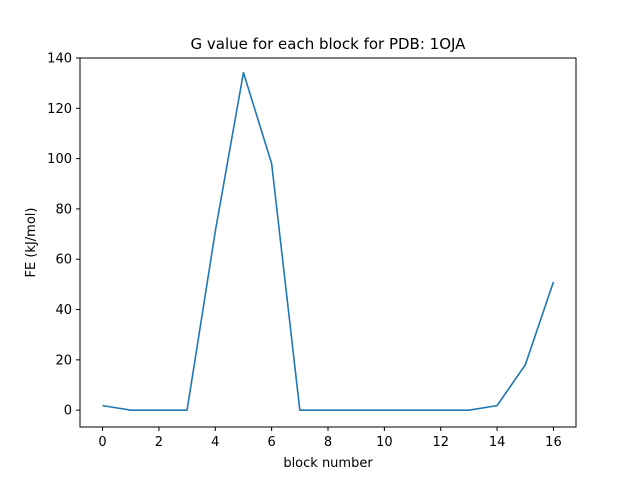 The width and height of the screenshot is (640, 480). I want to click on x-tick-label: 6, so click(271, 442).